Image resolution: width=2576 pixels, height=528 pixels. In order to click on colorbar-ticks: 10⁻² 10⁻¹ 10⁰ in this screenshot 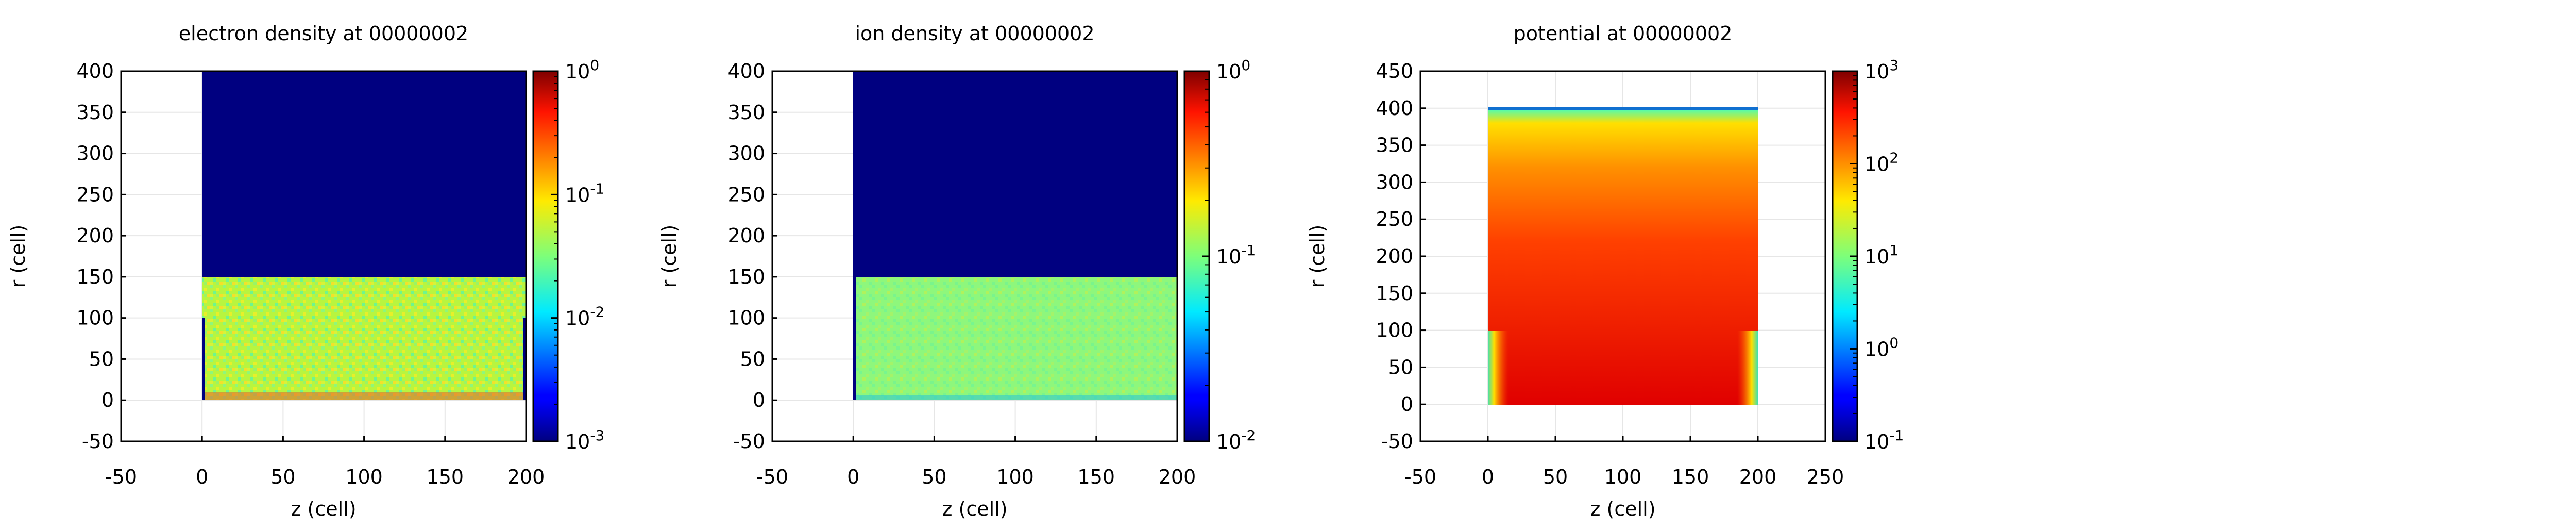, I will do `click(1229, 255)`.